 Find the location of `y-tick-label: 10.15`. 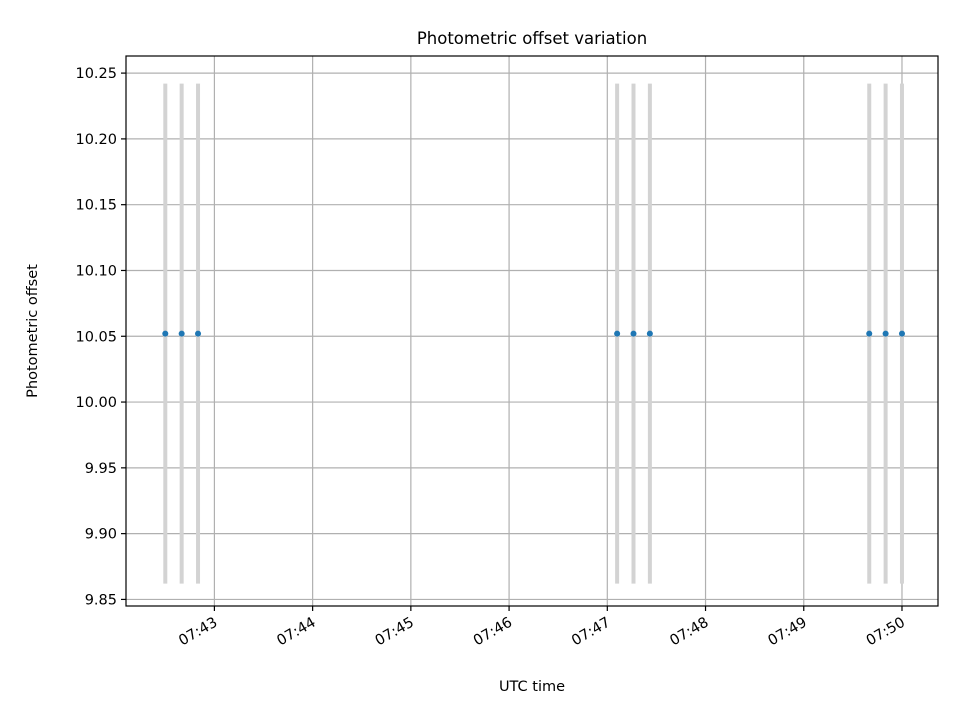

y-tick-label: 10.15 is located at coordinates (96, 206).